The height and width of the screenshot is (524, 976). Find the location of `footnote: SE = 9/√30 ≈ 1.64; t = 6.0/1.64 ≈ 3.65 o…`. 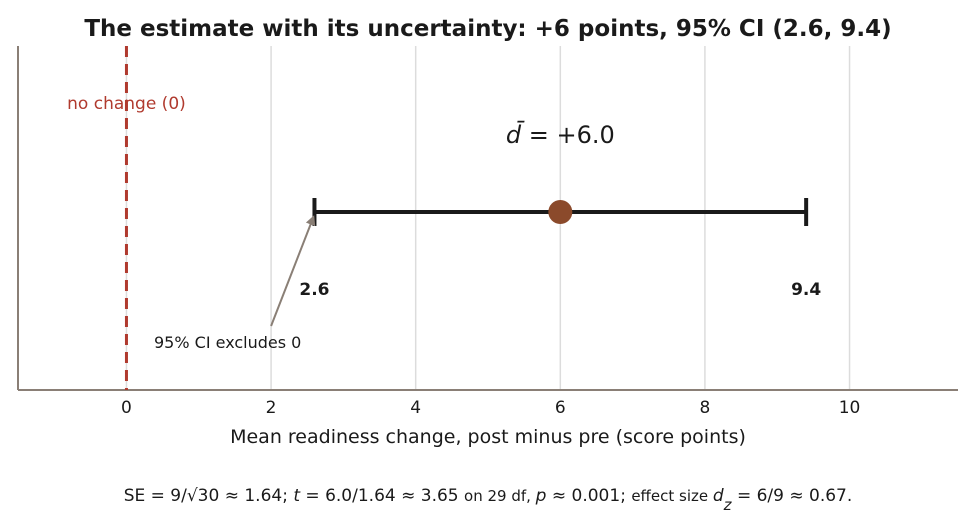

footnote: SE = 9/√30 ≈ 1.64; t = 6.0/1.64 ≈ 3.65 o… is located at coordinates (488, 500).